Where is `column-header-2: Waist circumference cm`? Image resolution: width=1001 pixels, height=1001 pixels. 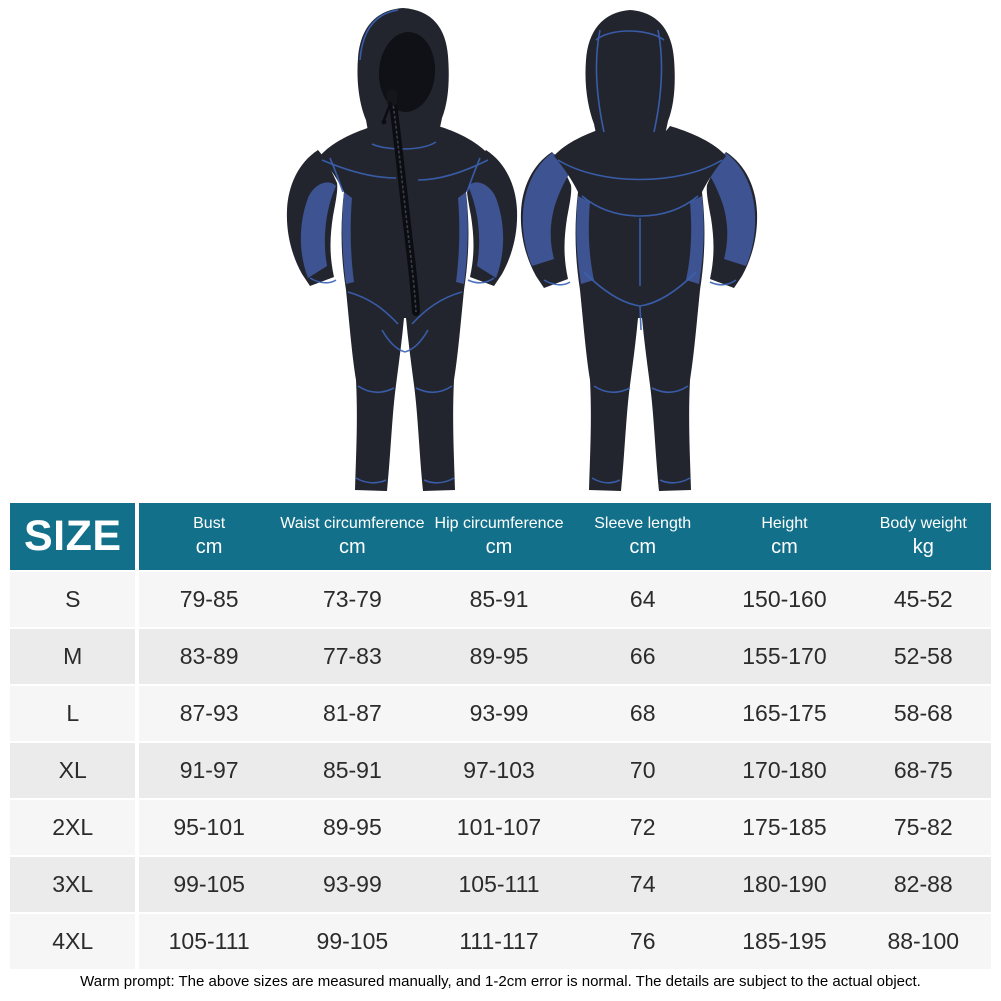
column-header-2: Waist circumference cm is located at coordinates (352, 536).